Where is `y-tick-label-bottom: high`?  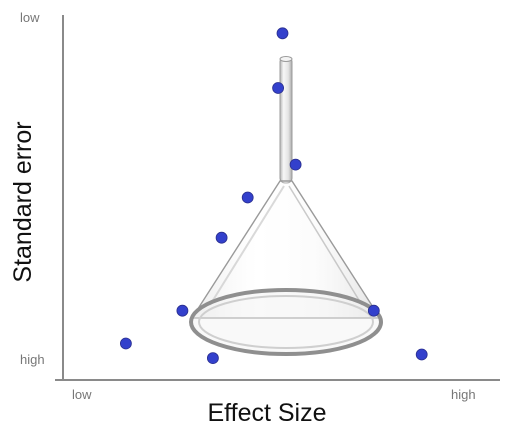
y-tick-label-bottom: high is located at coordinates (32, 359).